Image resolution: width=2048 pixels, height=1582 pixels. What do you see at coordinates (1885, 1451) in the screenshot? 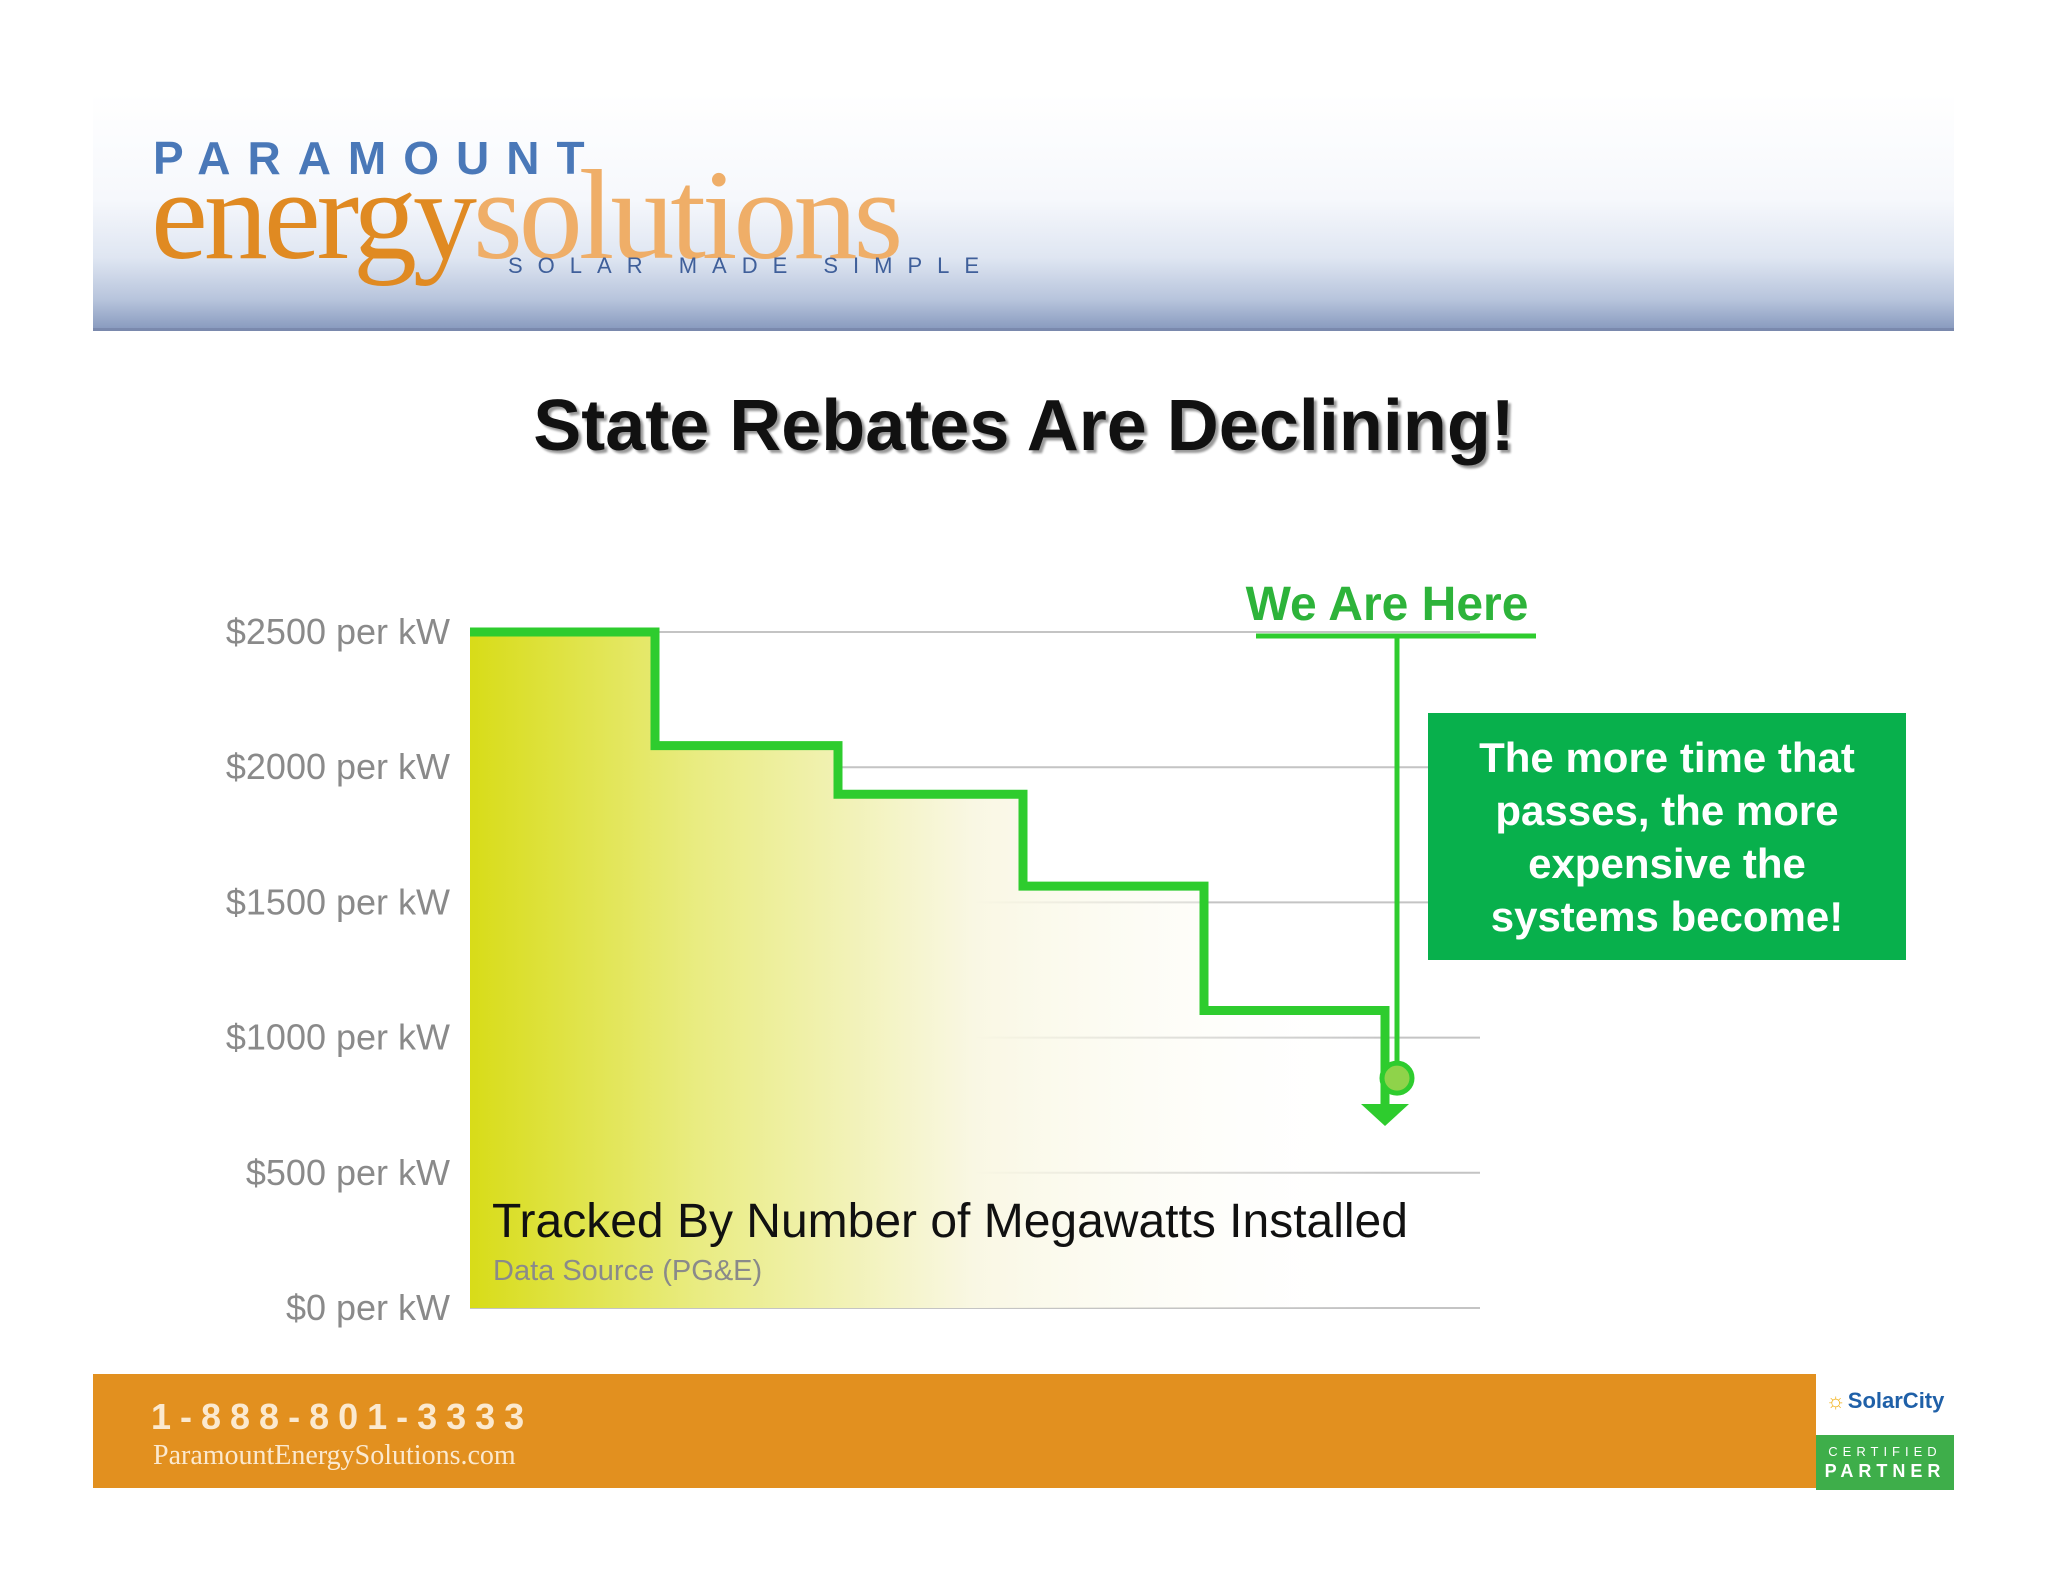
I see `certified-text: CERTIFIED` at bounding box center [1885, 1451].